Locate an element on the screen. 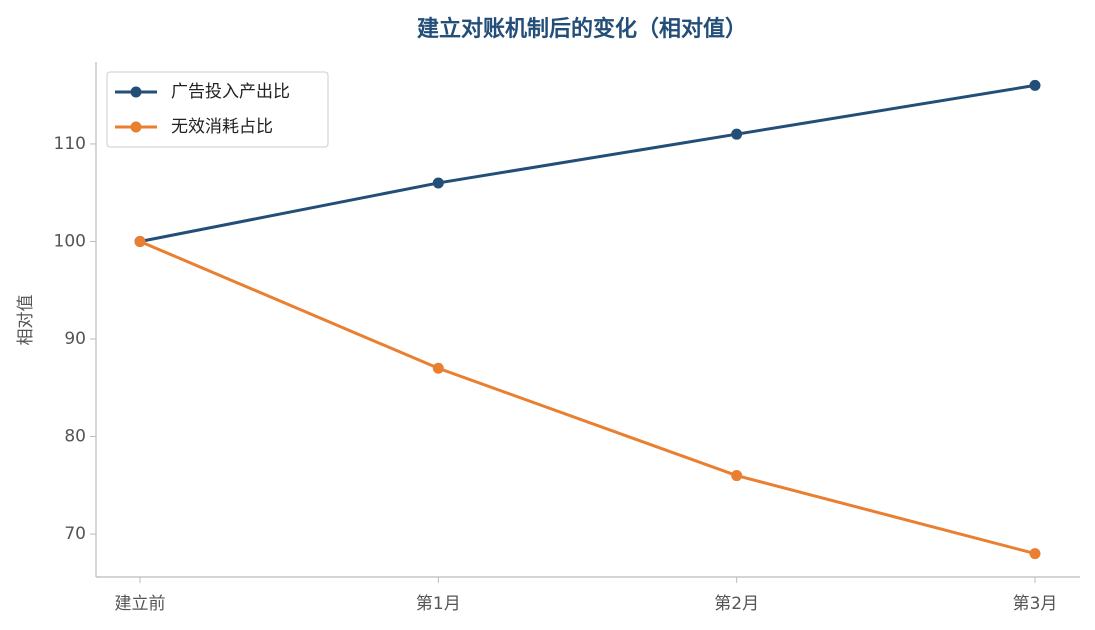 This screenshot has width=1095, height=630. chart-title: 建立对账机制后的变化（相对值） is located at coordinates (582, 29).